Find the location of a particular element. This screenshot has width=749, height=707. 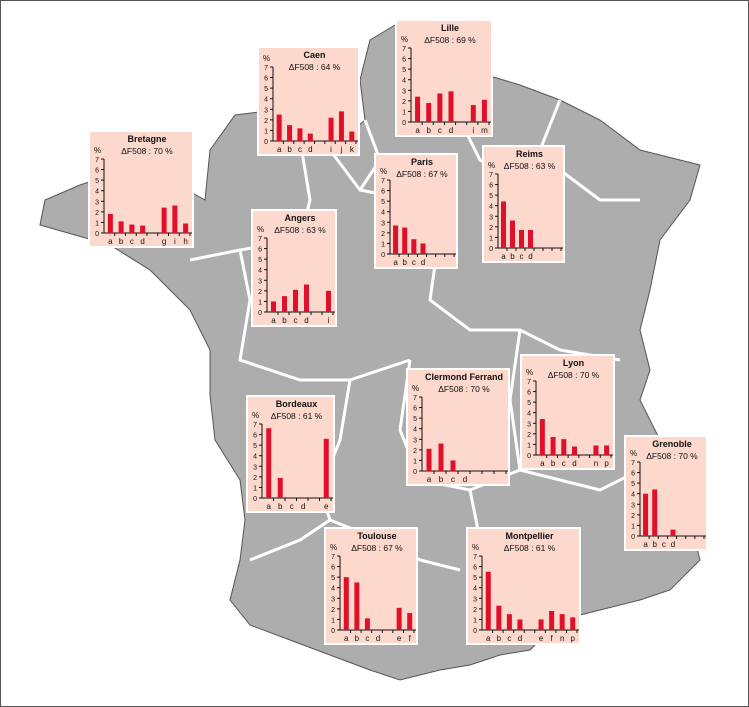

bar-f is located at coordinates (410, 621).